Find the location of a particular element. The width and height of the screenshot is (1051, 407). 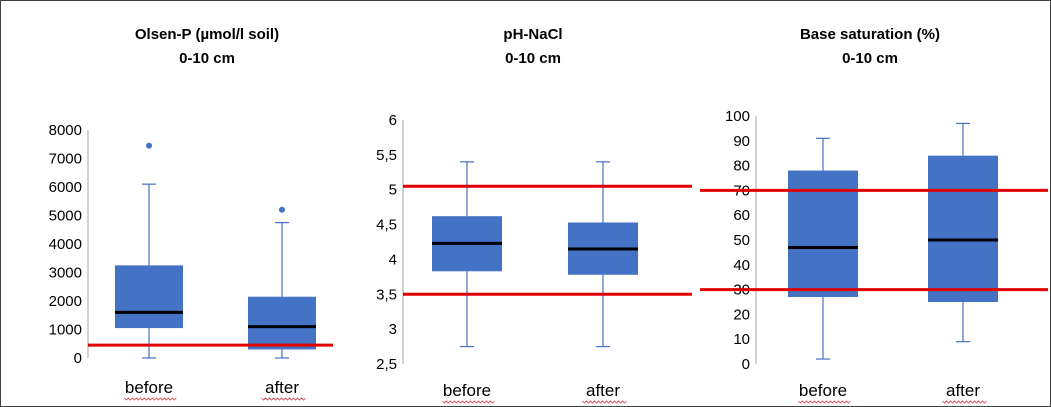

y-tick-label: 50 is located at coordinates (741, 240).